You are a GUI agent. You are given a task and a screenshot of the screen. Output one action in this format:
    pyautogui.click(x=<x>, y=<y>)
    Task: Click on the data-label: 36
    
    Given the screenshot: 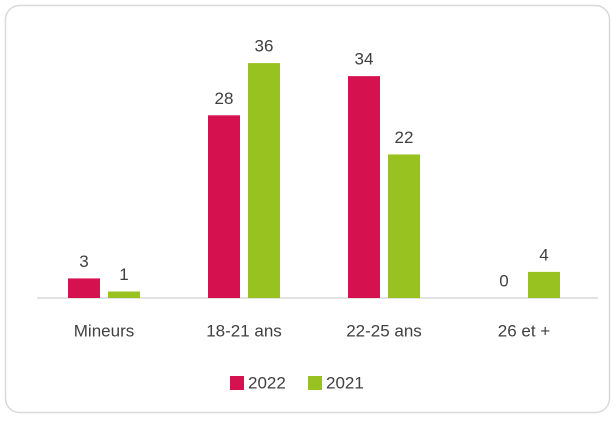 What is the action you would take?
    pyautogui.click(x=264, y=46)
    